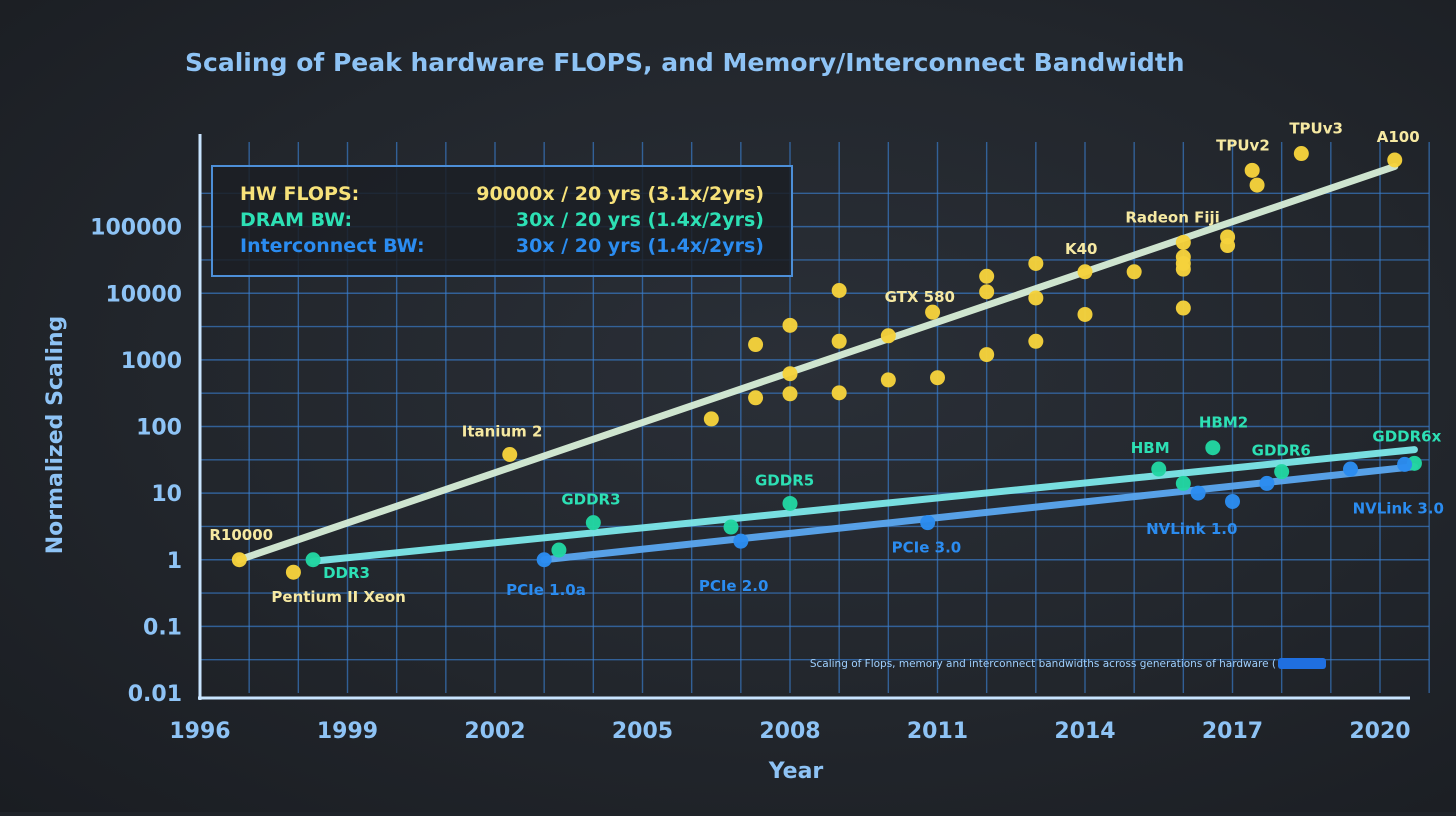 Image resolution: width=1456 pixels, height=816 pixels. What do you see at coordinates (166, 494) in the screenshot?
I see `y-tick-label: 10` at bounding box center [166, 494].